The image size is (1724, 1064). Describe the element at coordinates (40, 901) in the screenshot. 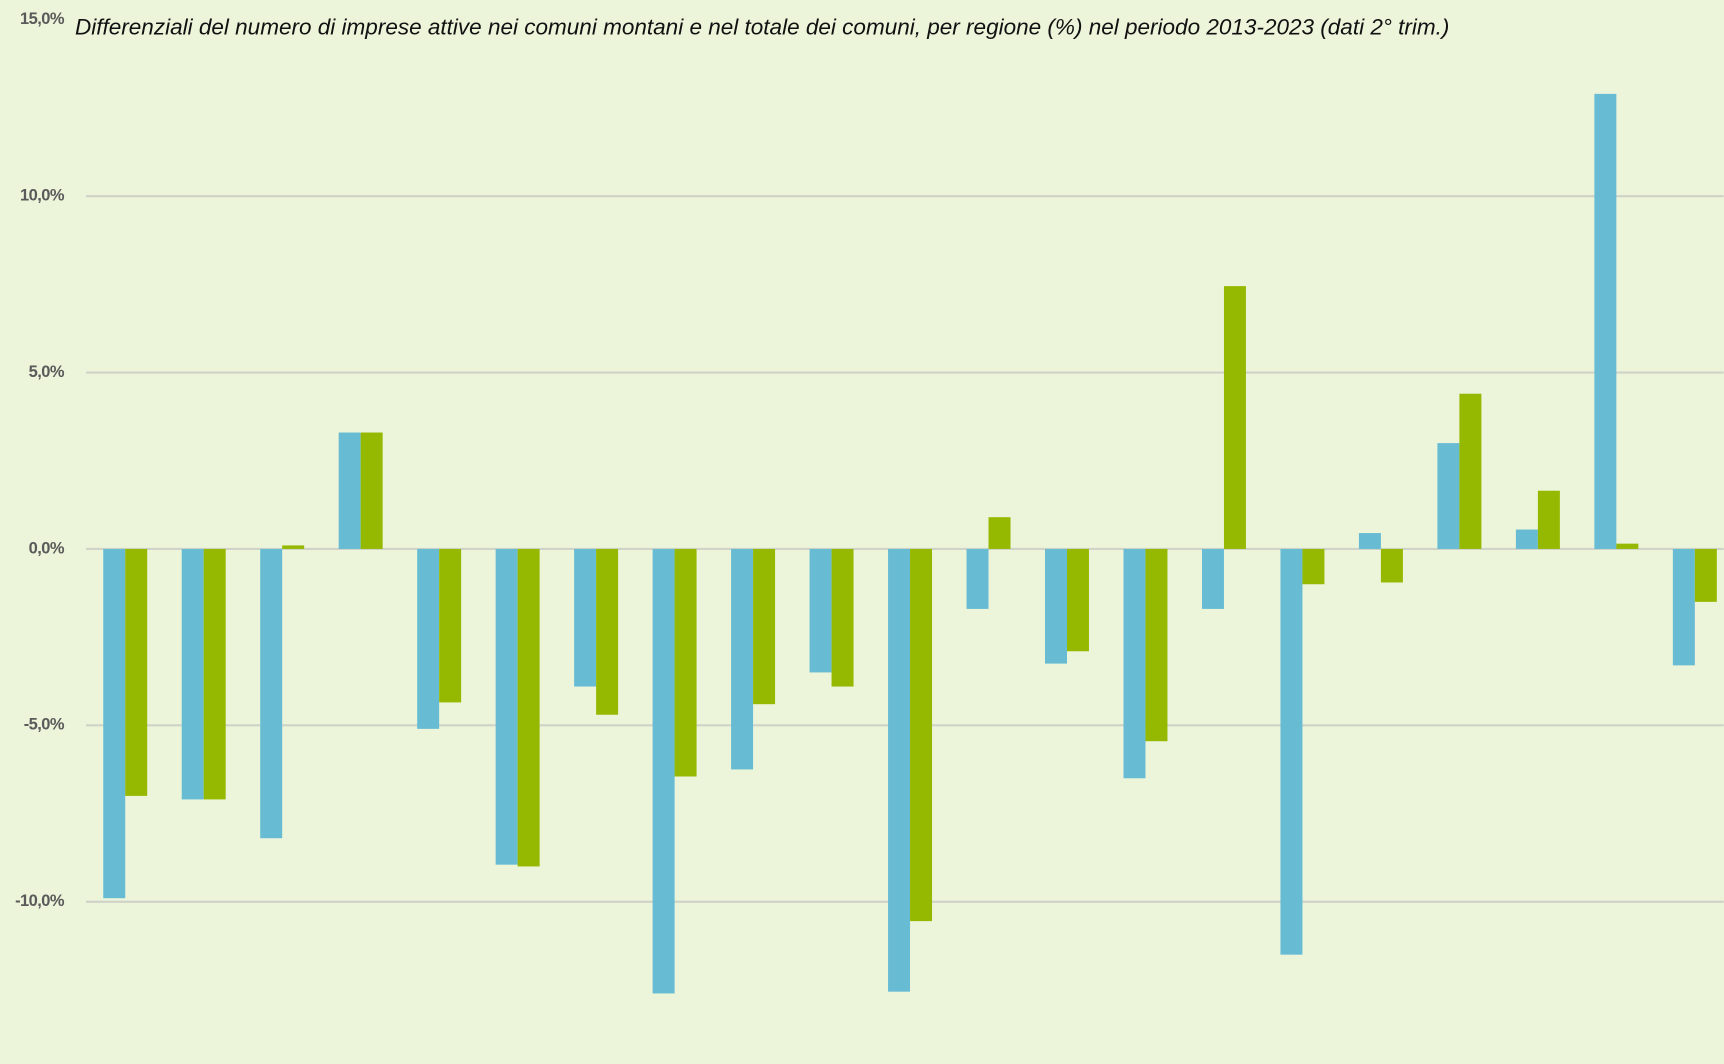

I see `y-tick-label: -10,0%` at that location.